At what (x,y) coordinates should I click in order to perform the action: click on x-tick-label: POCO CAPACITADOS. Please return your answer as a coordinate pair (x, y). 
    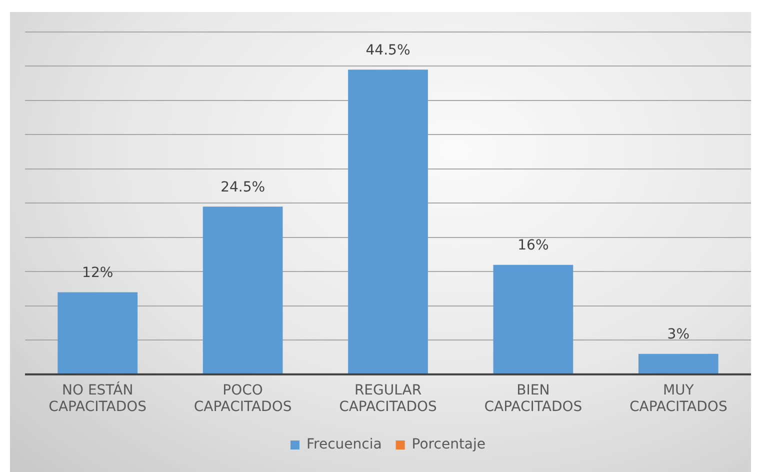
    Looking at the image, I should click on (243, 399).